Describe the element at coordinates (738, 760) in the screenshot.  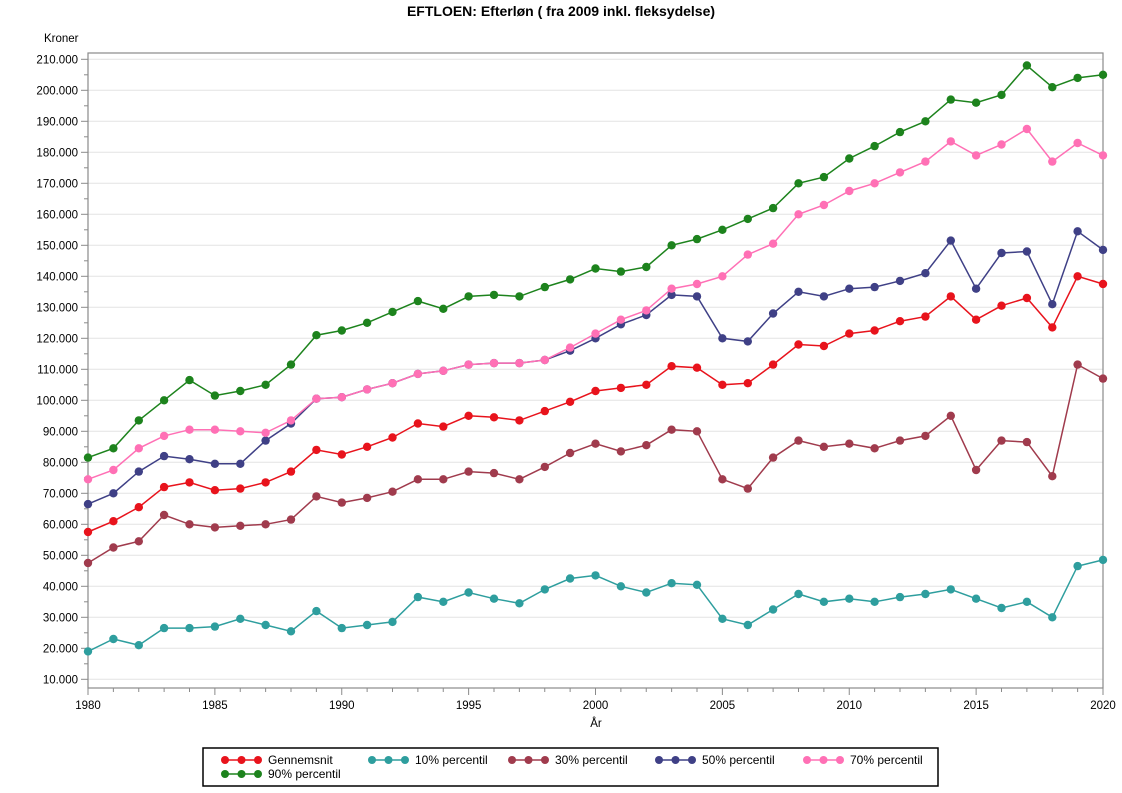
I see `legend-item-label: 50% percentil` at that location.